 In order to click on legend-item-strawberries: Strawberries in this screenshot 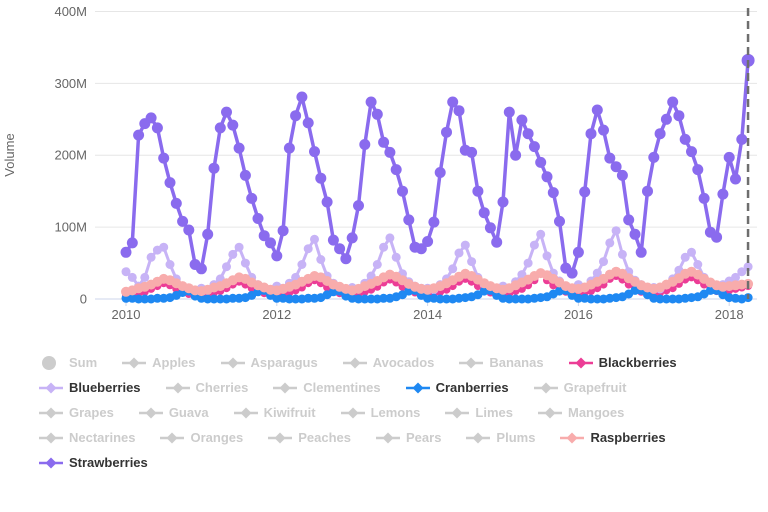, I will do `click(93, 462)`.